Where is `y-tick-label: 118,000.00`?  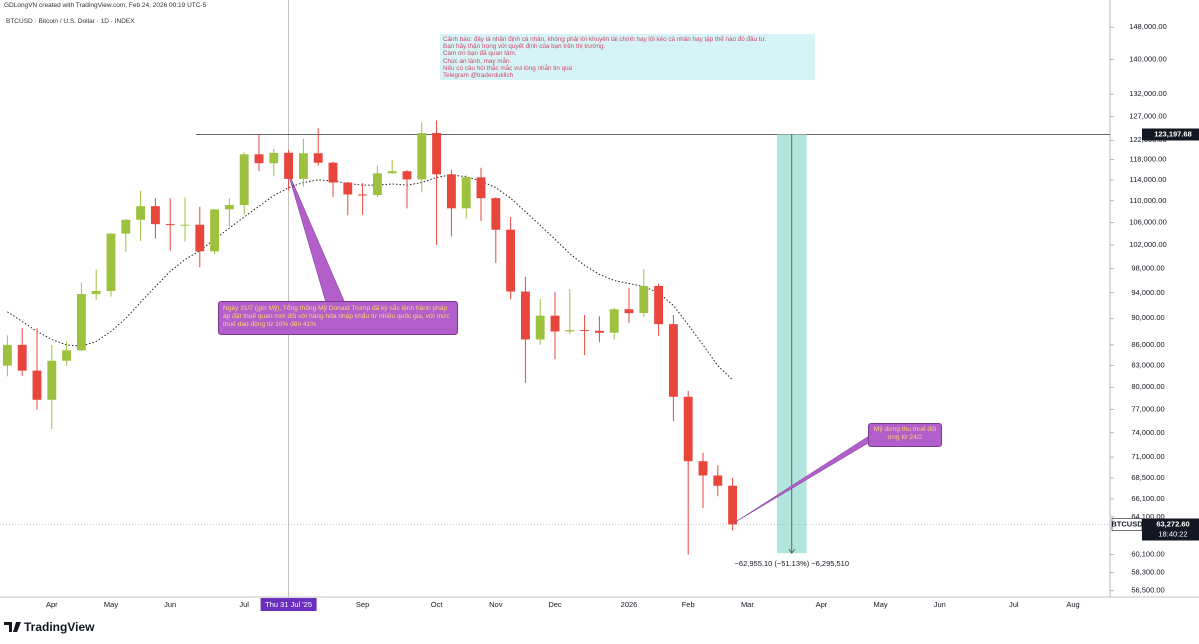
y-tick-label: 118,000.00 is located at coordinates (1148, 159).